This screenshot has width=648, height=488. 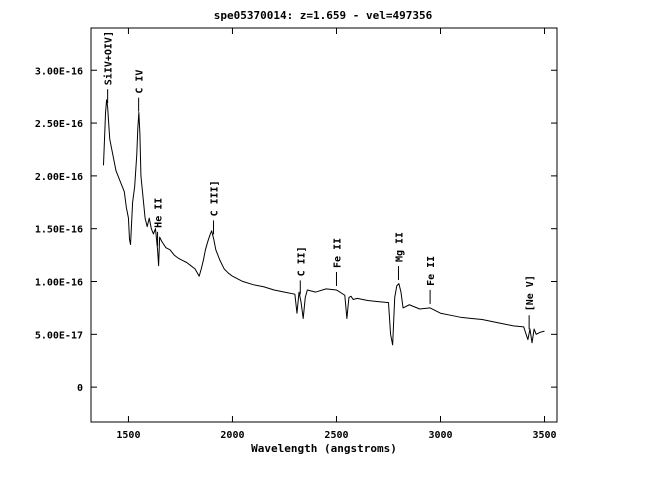 I want to click on line-label-8: [Ne V], so click(x=530, y=293).